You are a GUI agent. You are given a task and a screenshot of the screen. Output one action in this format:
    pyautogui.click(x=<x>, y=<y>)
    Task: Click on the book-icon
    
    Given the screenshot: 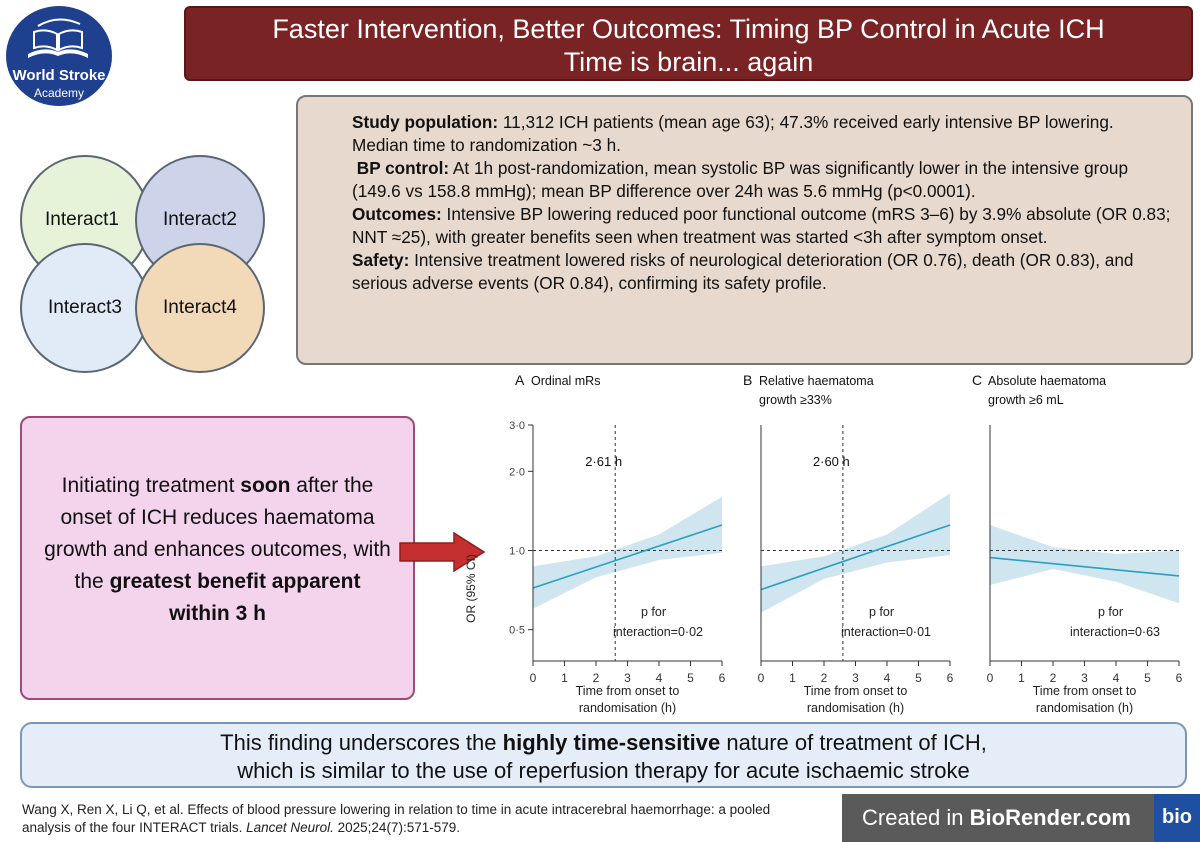 What is the action you would take?
    pyautogui.click(x=58, y=38)
    